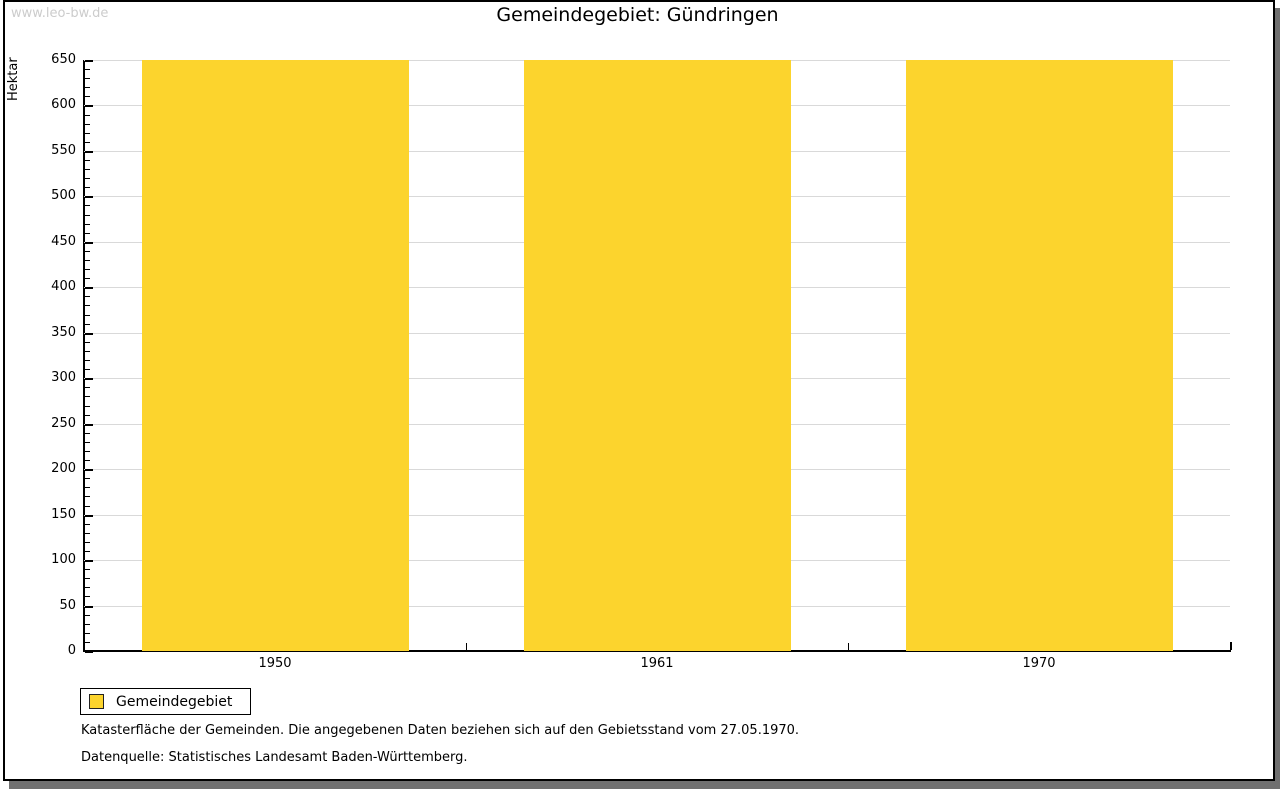  What do you see at coordinates (657, 663) in the screenshot?
I see `x-axis-category-label: 1961` at bounding box center [657, 663].